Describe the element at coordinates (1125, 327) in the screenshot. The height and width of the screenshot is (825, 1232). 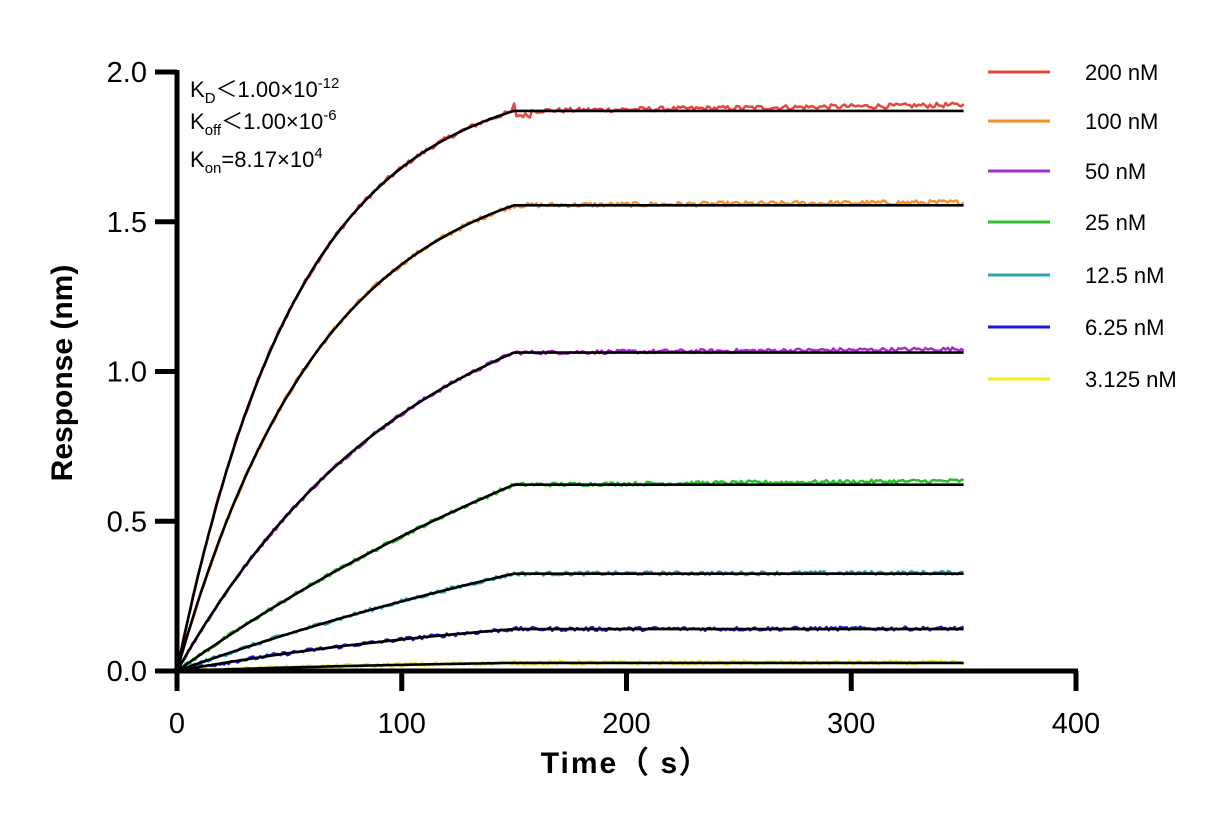
I see `legend-label-6_25-nM: 6.25 nM` at that location.